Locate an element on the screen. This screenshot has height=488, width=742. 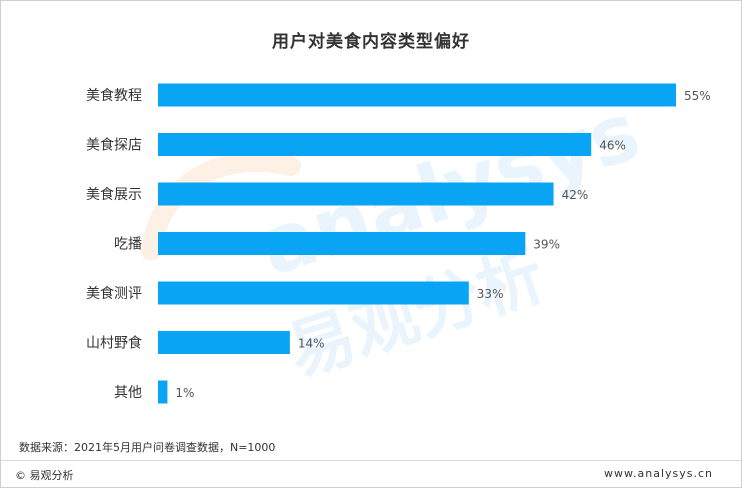
value-label: 42% is located at coordinates (575, 195).